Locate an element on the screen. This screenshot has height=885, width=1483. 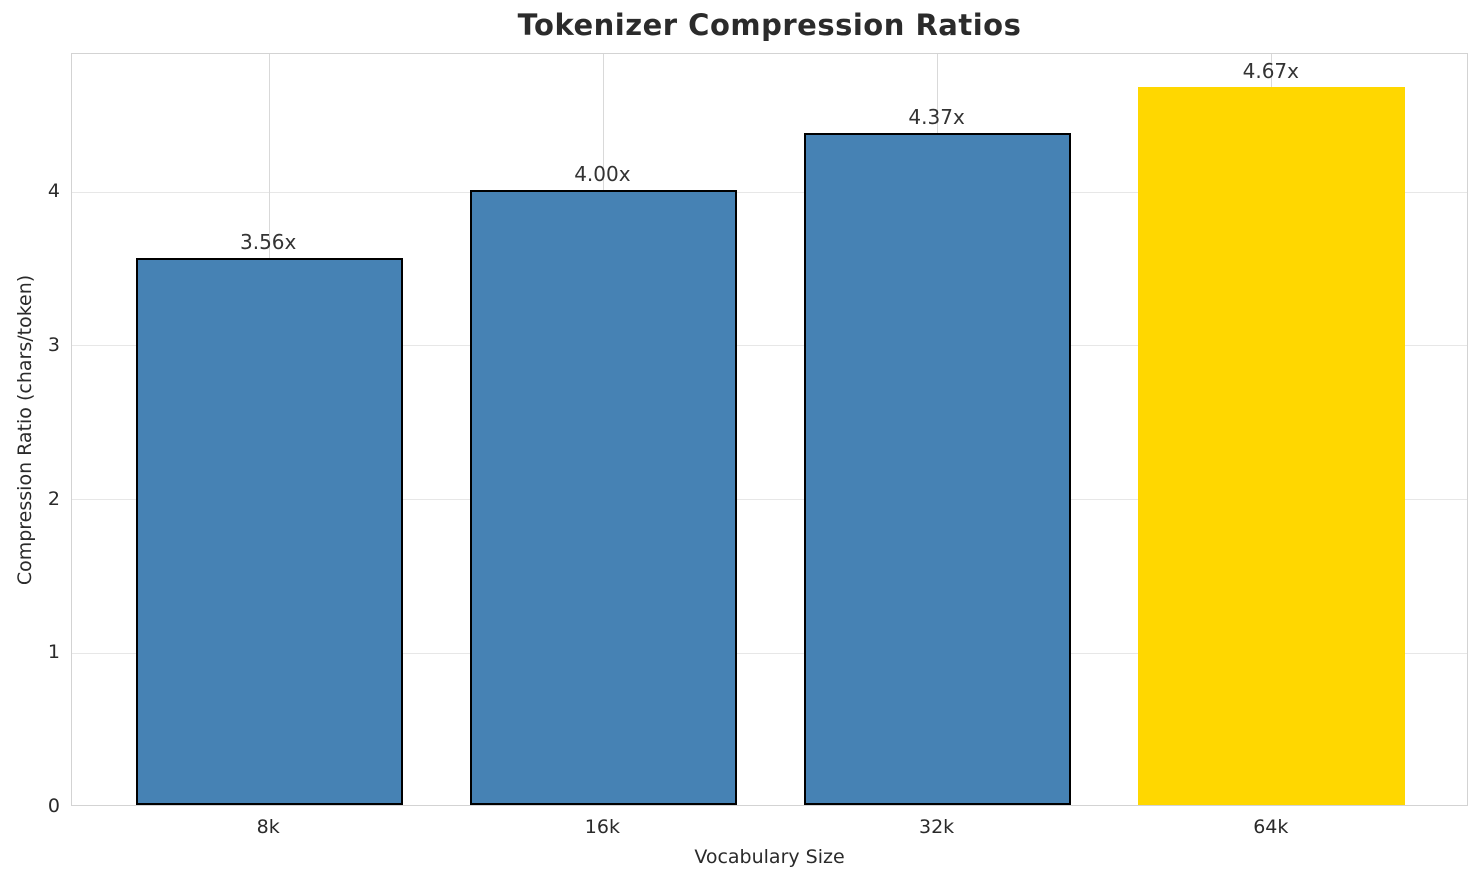
bar-32k is located at coordinates (937, 469).